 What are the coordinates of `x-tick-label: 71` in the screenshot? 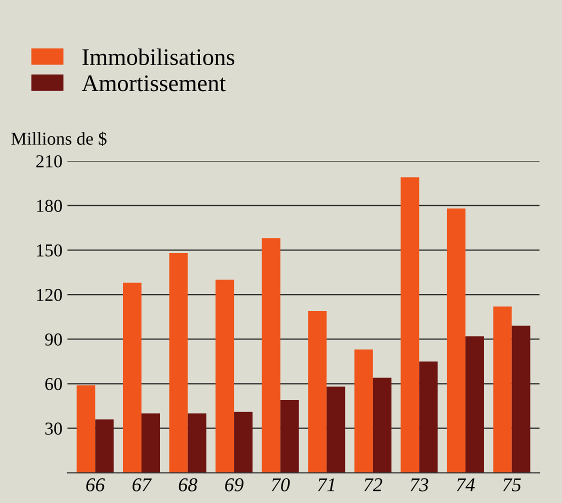 It's located at (326, 485).